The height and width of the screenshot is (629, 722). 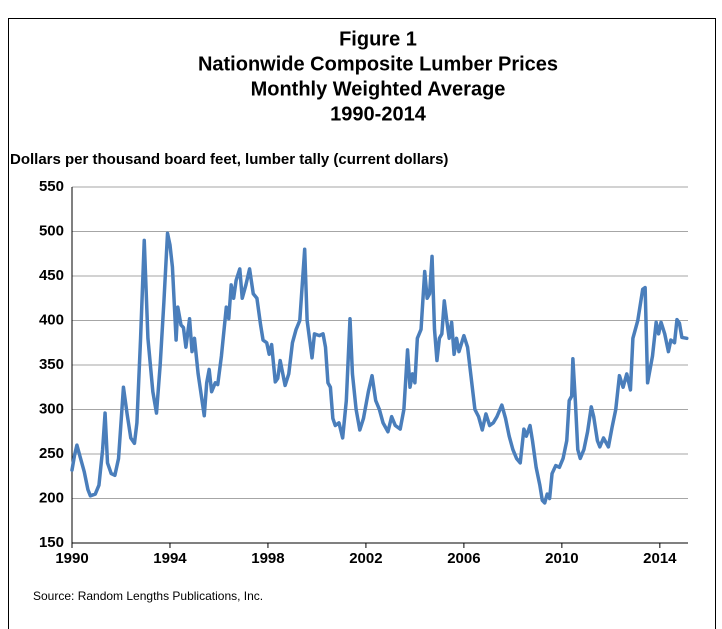 What do you see at coordinates (51, 186) in the screenshot?
I see `y-tick-label: 550` at bounding box center [51, 186].